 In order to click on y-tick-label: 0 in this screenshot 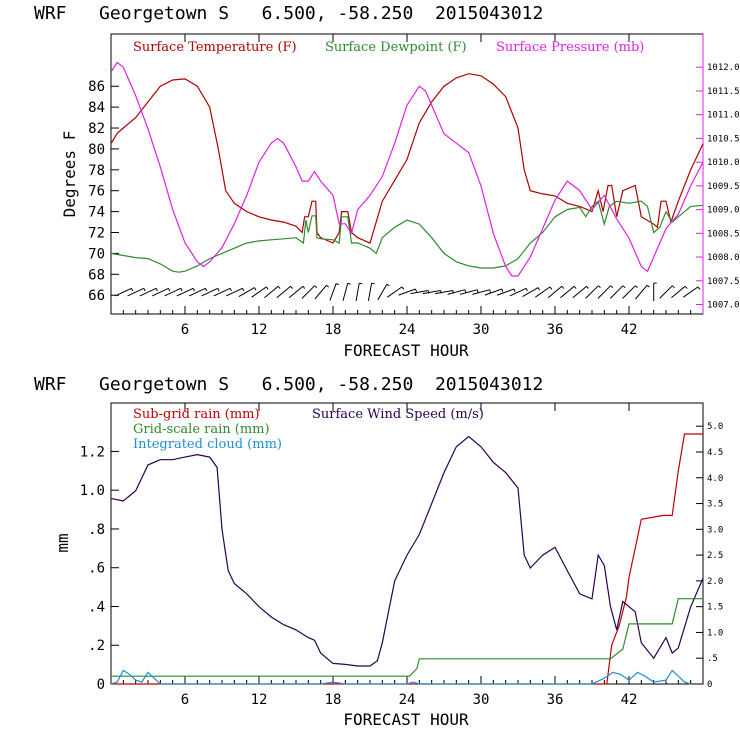, I will do `click(101, 685)`.